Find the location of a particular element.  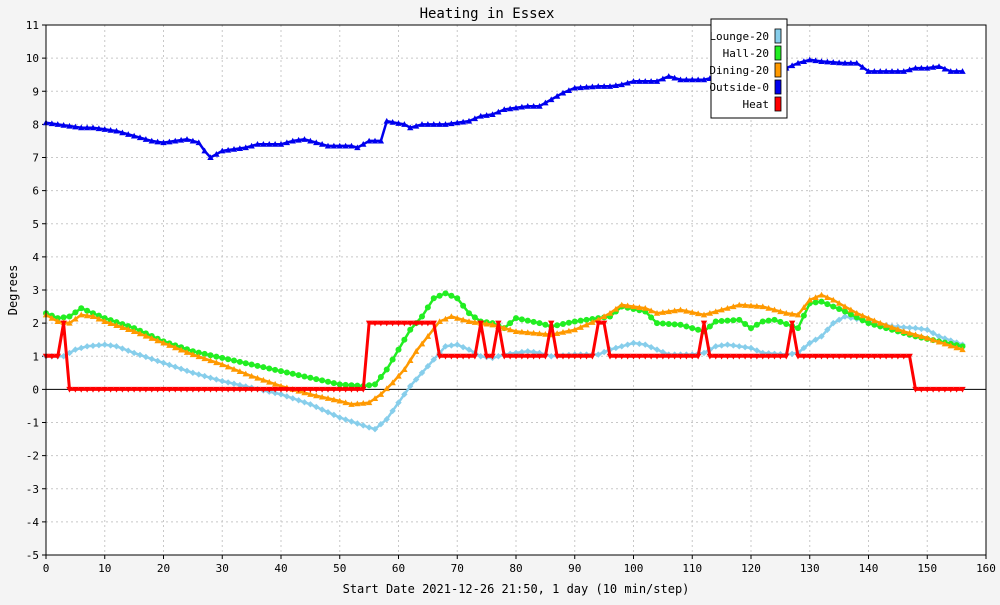

x-tick-label: 120 is located at coordinates (751, 568).